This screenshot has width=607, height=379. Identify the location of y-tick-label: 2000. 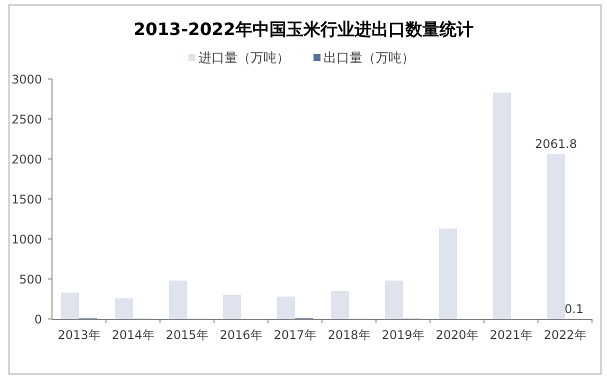
(26, 159).